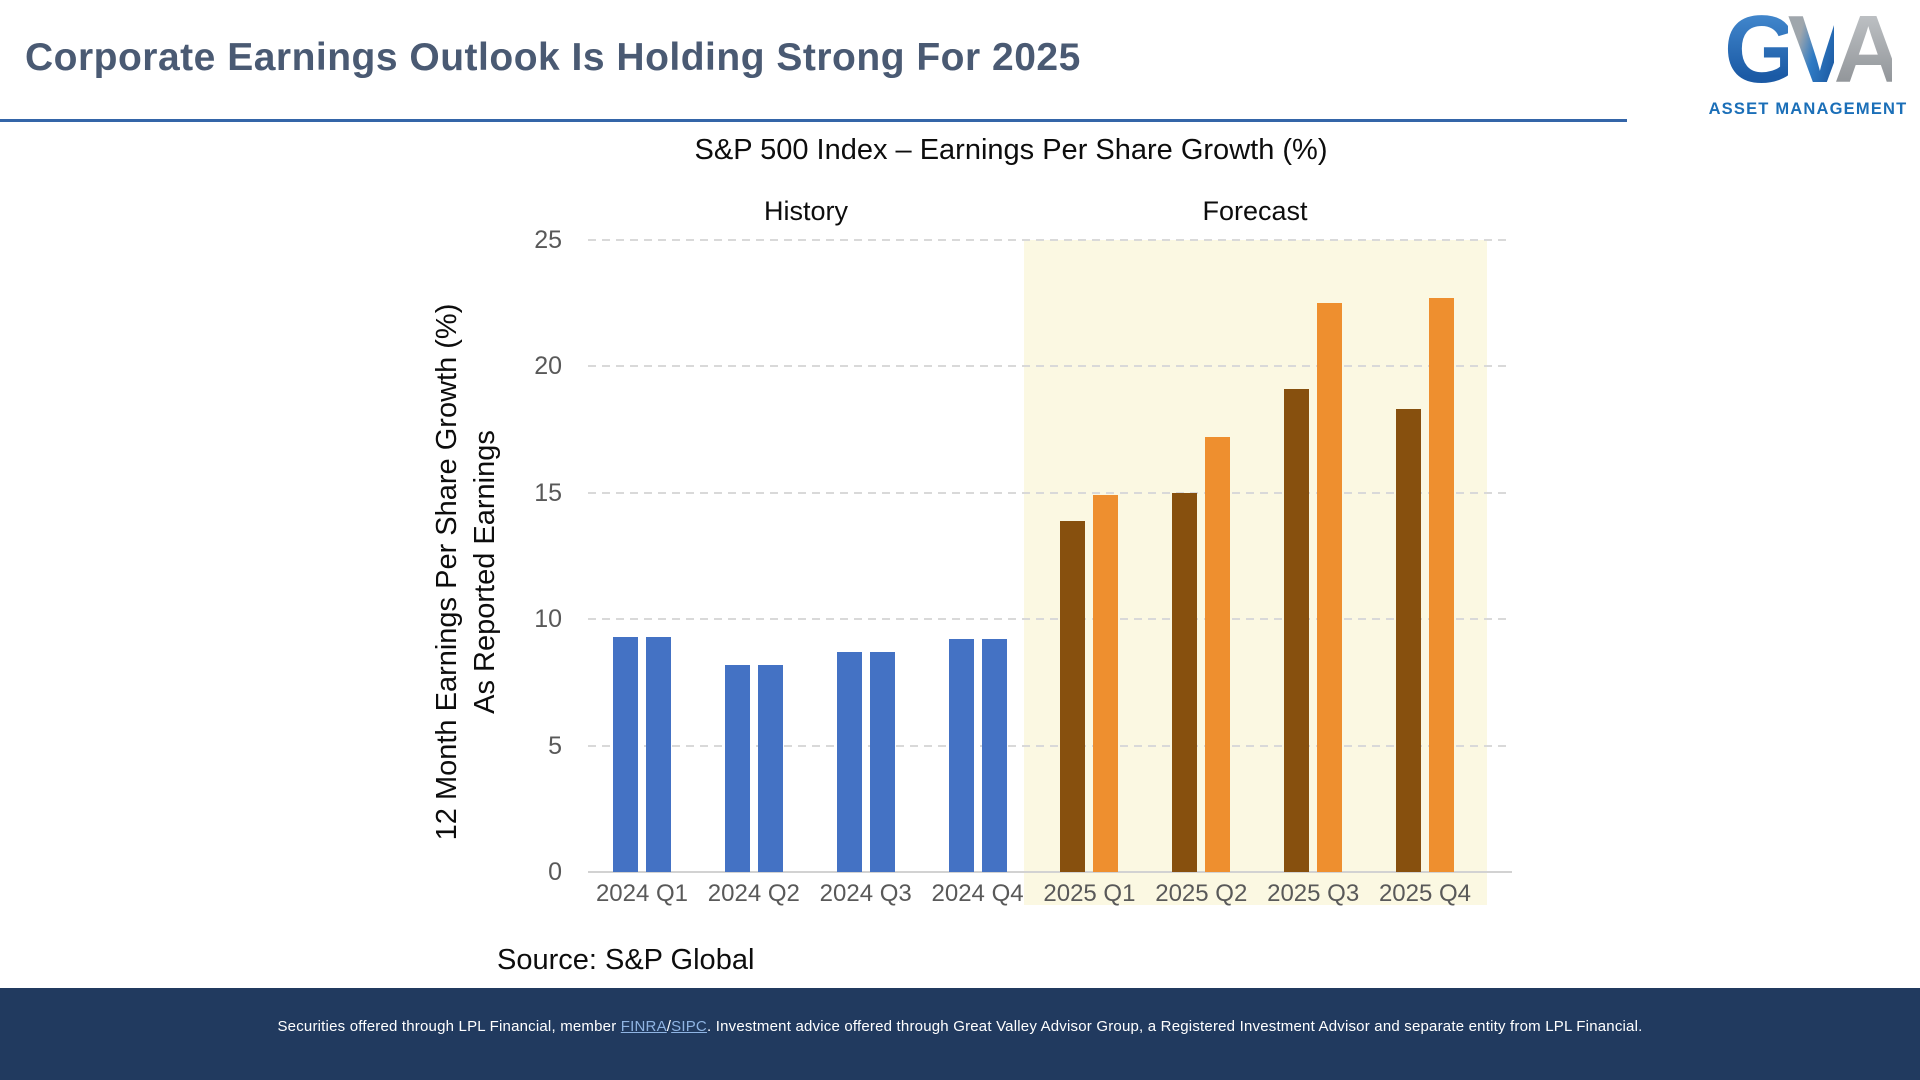 Image resolution: width=1920 pixels, height=1080 pixels. Describe the element at coordinates (994, 755) in the screenshot. I see `bar-2024-q4-bar-right` at that location.